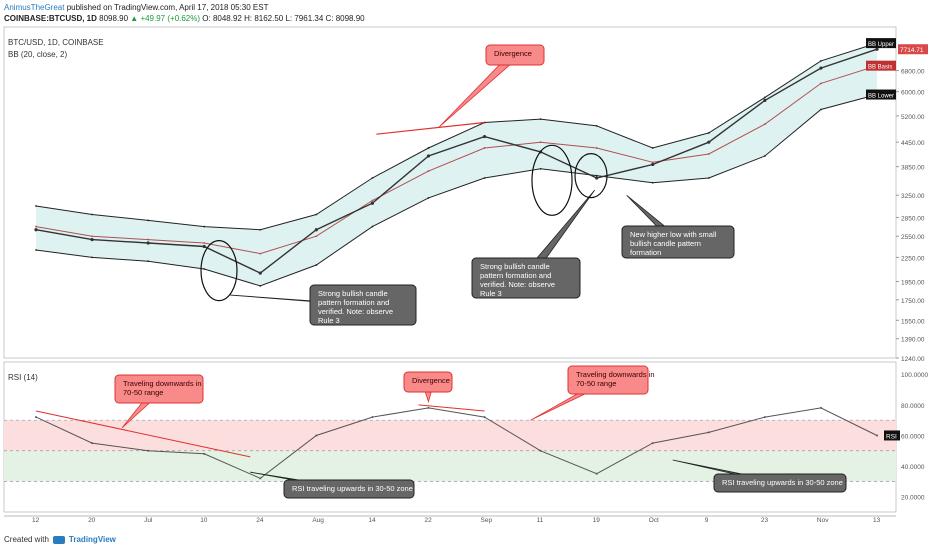 The height and width of the screenshot is (550, 932). What do you see at coordinates (913, 340) in the screenshot?
I see `y-tick-label: 1390.00` at bounding box center [913, 340].